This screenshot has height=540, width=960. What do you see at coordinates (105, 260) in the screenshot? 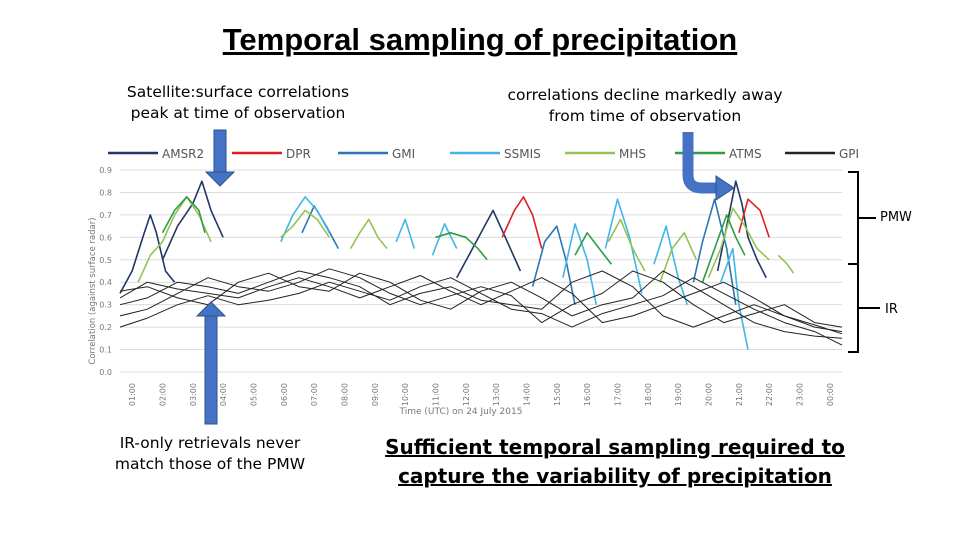
I see `y-tick-label: 0.5` at bounding box center [105, 260].